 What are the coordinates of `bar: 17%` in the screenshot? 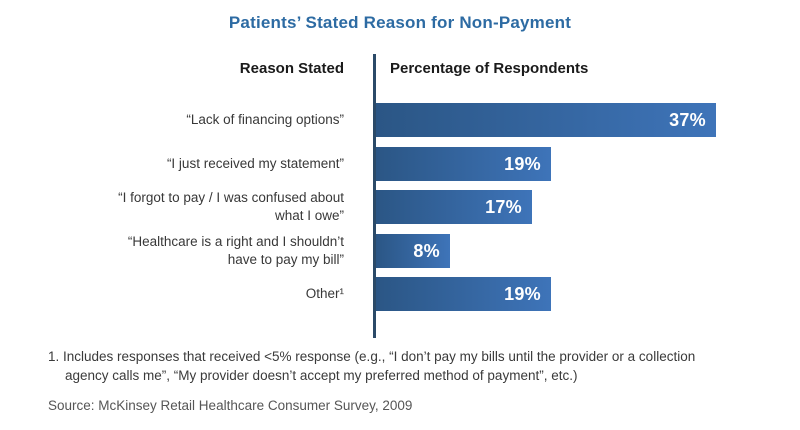 It's located at (454, 207).